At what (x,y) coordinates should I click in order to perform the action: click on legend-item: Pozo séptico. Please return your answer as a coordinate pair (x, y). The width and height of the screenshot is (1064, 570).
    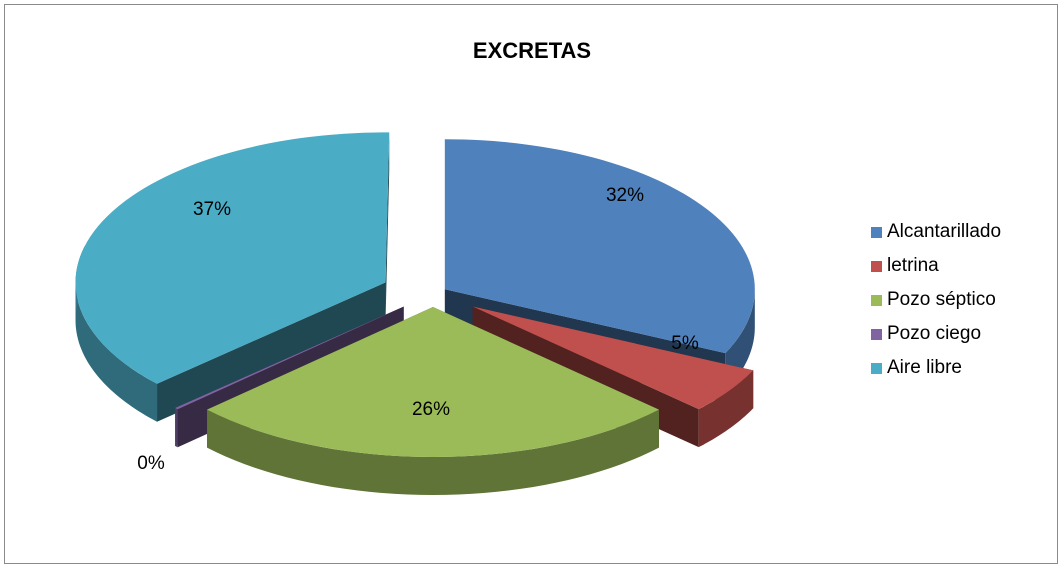
    Looking at the image, I should click on (936, 300).